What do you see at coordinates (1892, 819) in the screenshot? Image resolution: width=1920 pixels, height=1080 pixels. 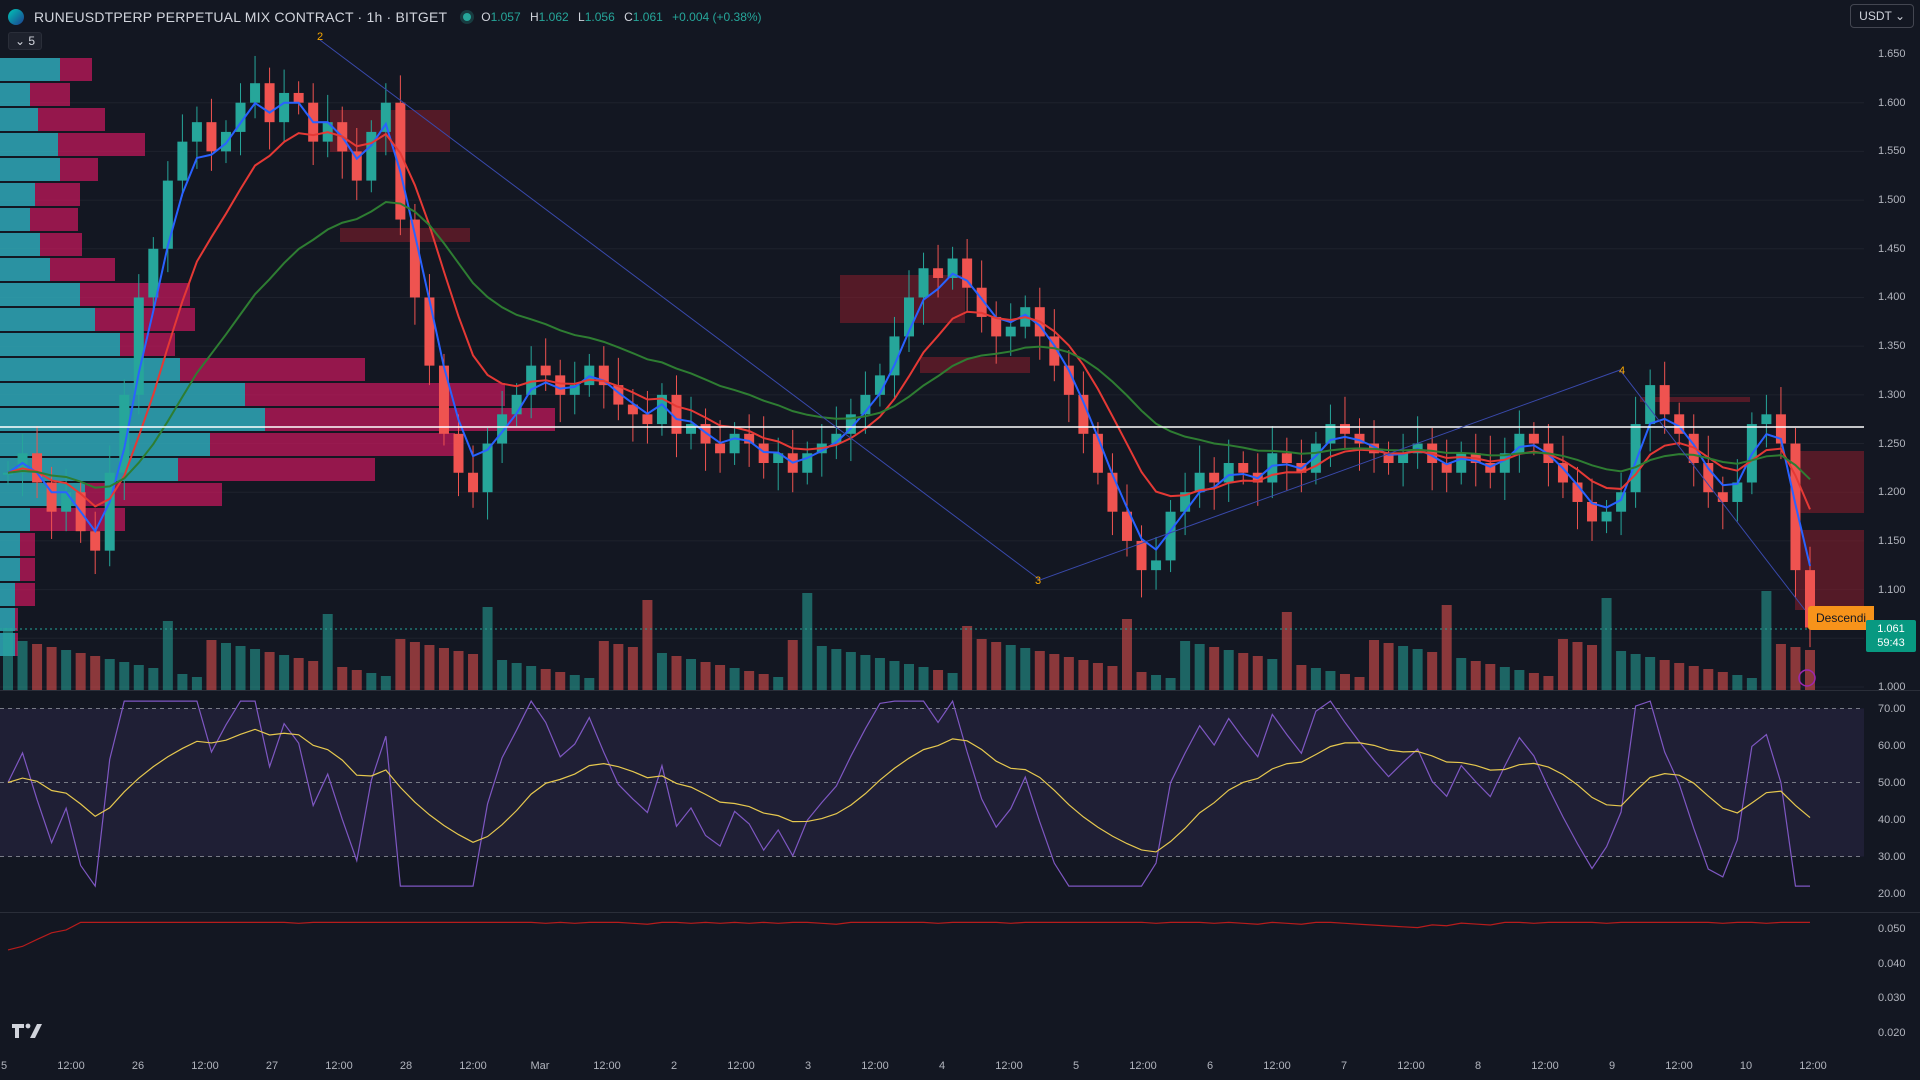 I see `rsi-tick-label: 40.00` at bounding box center [1892, 819].